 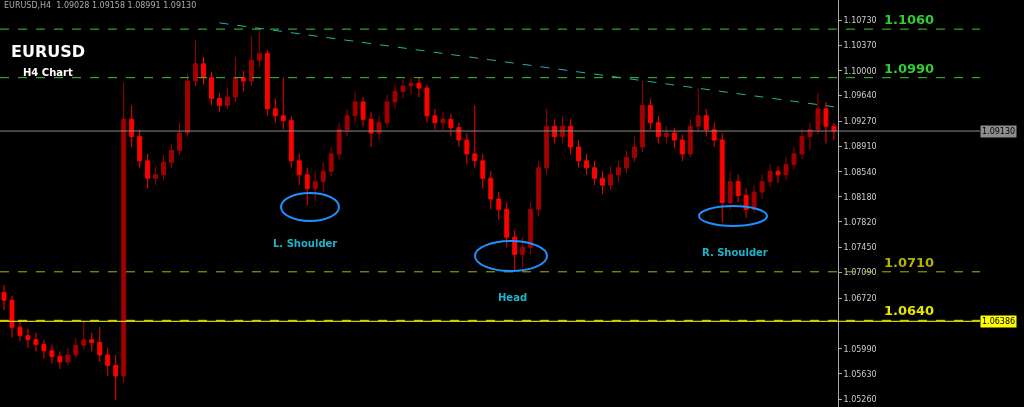 What do you see at coordinates (860, 122) in the screenshot?
I see `y-tick-label: 1.09270` at bounding box center [860, 122].